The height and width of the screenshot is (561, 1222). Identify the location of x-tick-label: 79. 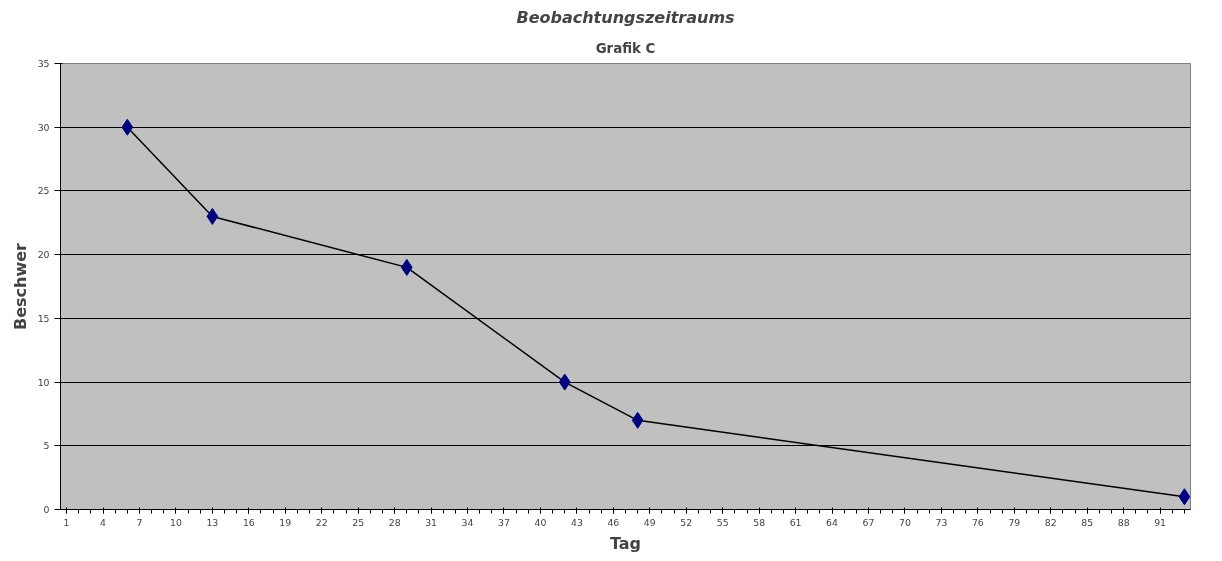
(1014, 522).